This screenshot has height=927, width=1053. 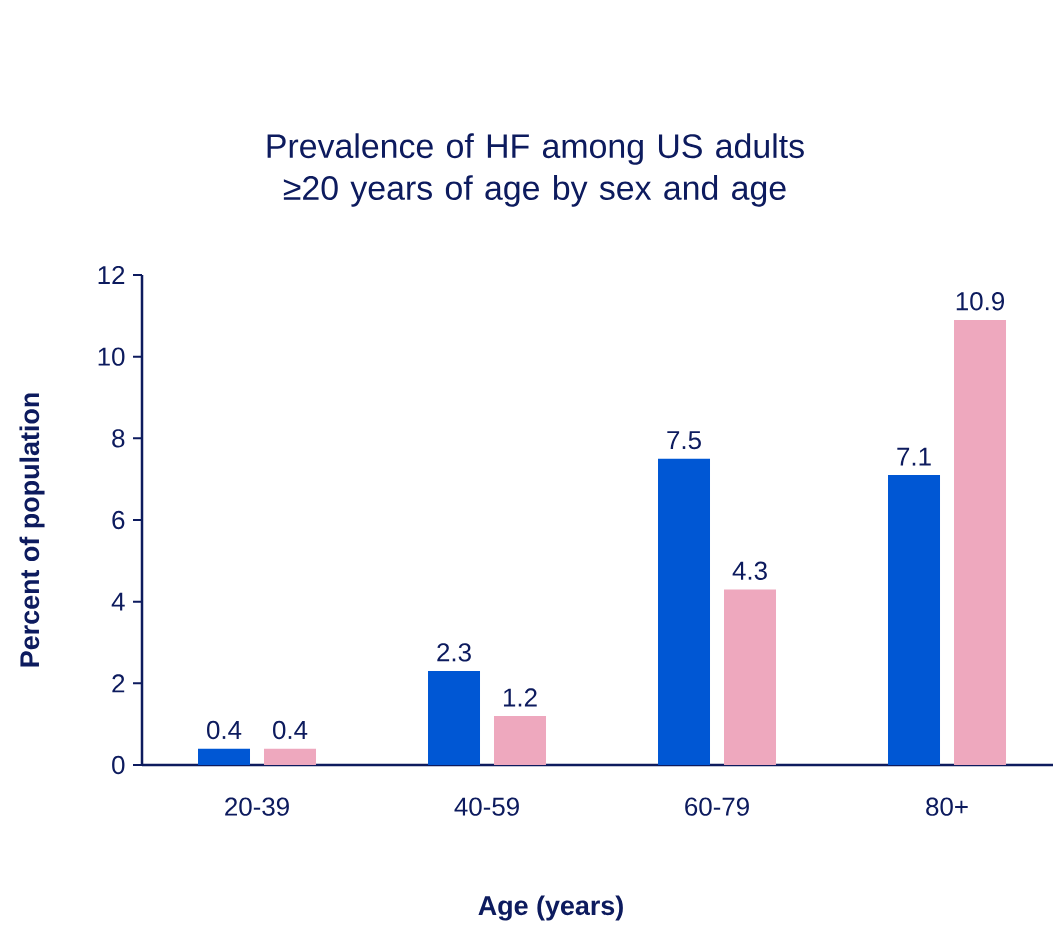 I want to click on y-tick-label: 4, so click(x=118, y=601).